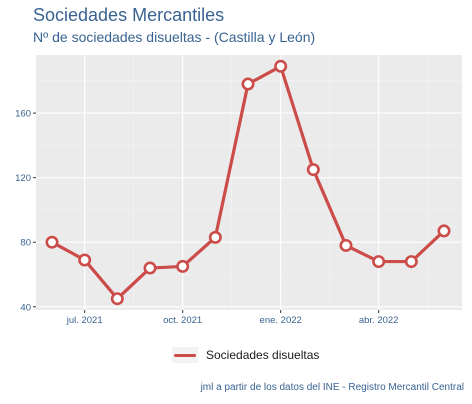 The width and height of the screenshot is (472, 404). What do you see at coordinates (84, 320) in the screenshot?
I see `x-tick-label: jul. 2021` at bounding box center [84, 320].